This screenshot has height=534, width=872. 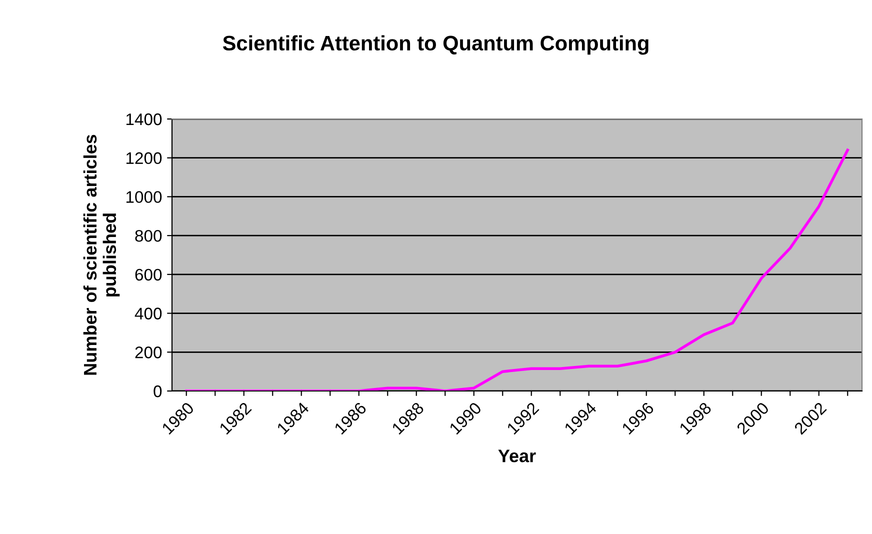 I want to click on y-tick-label: 1000, so click(x=144, y=197).